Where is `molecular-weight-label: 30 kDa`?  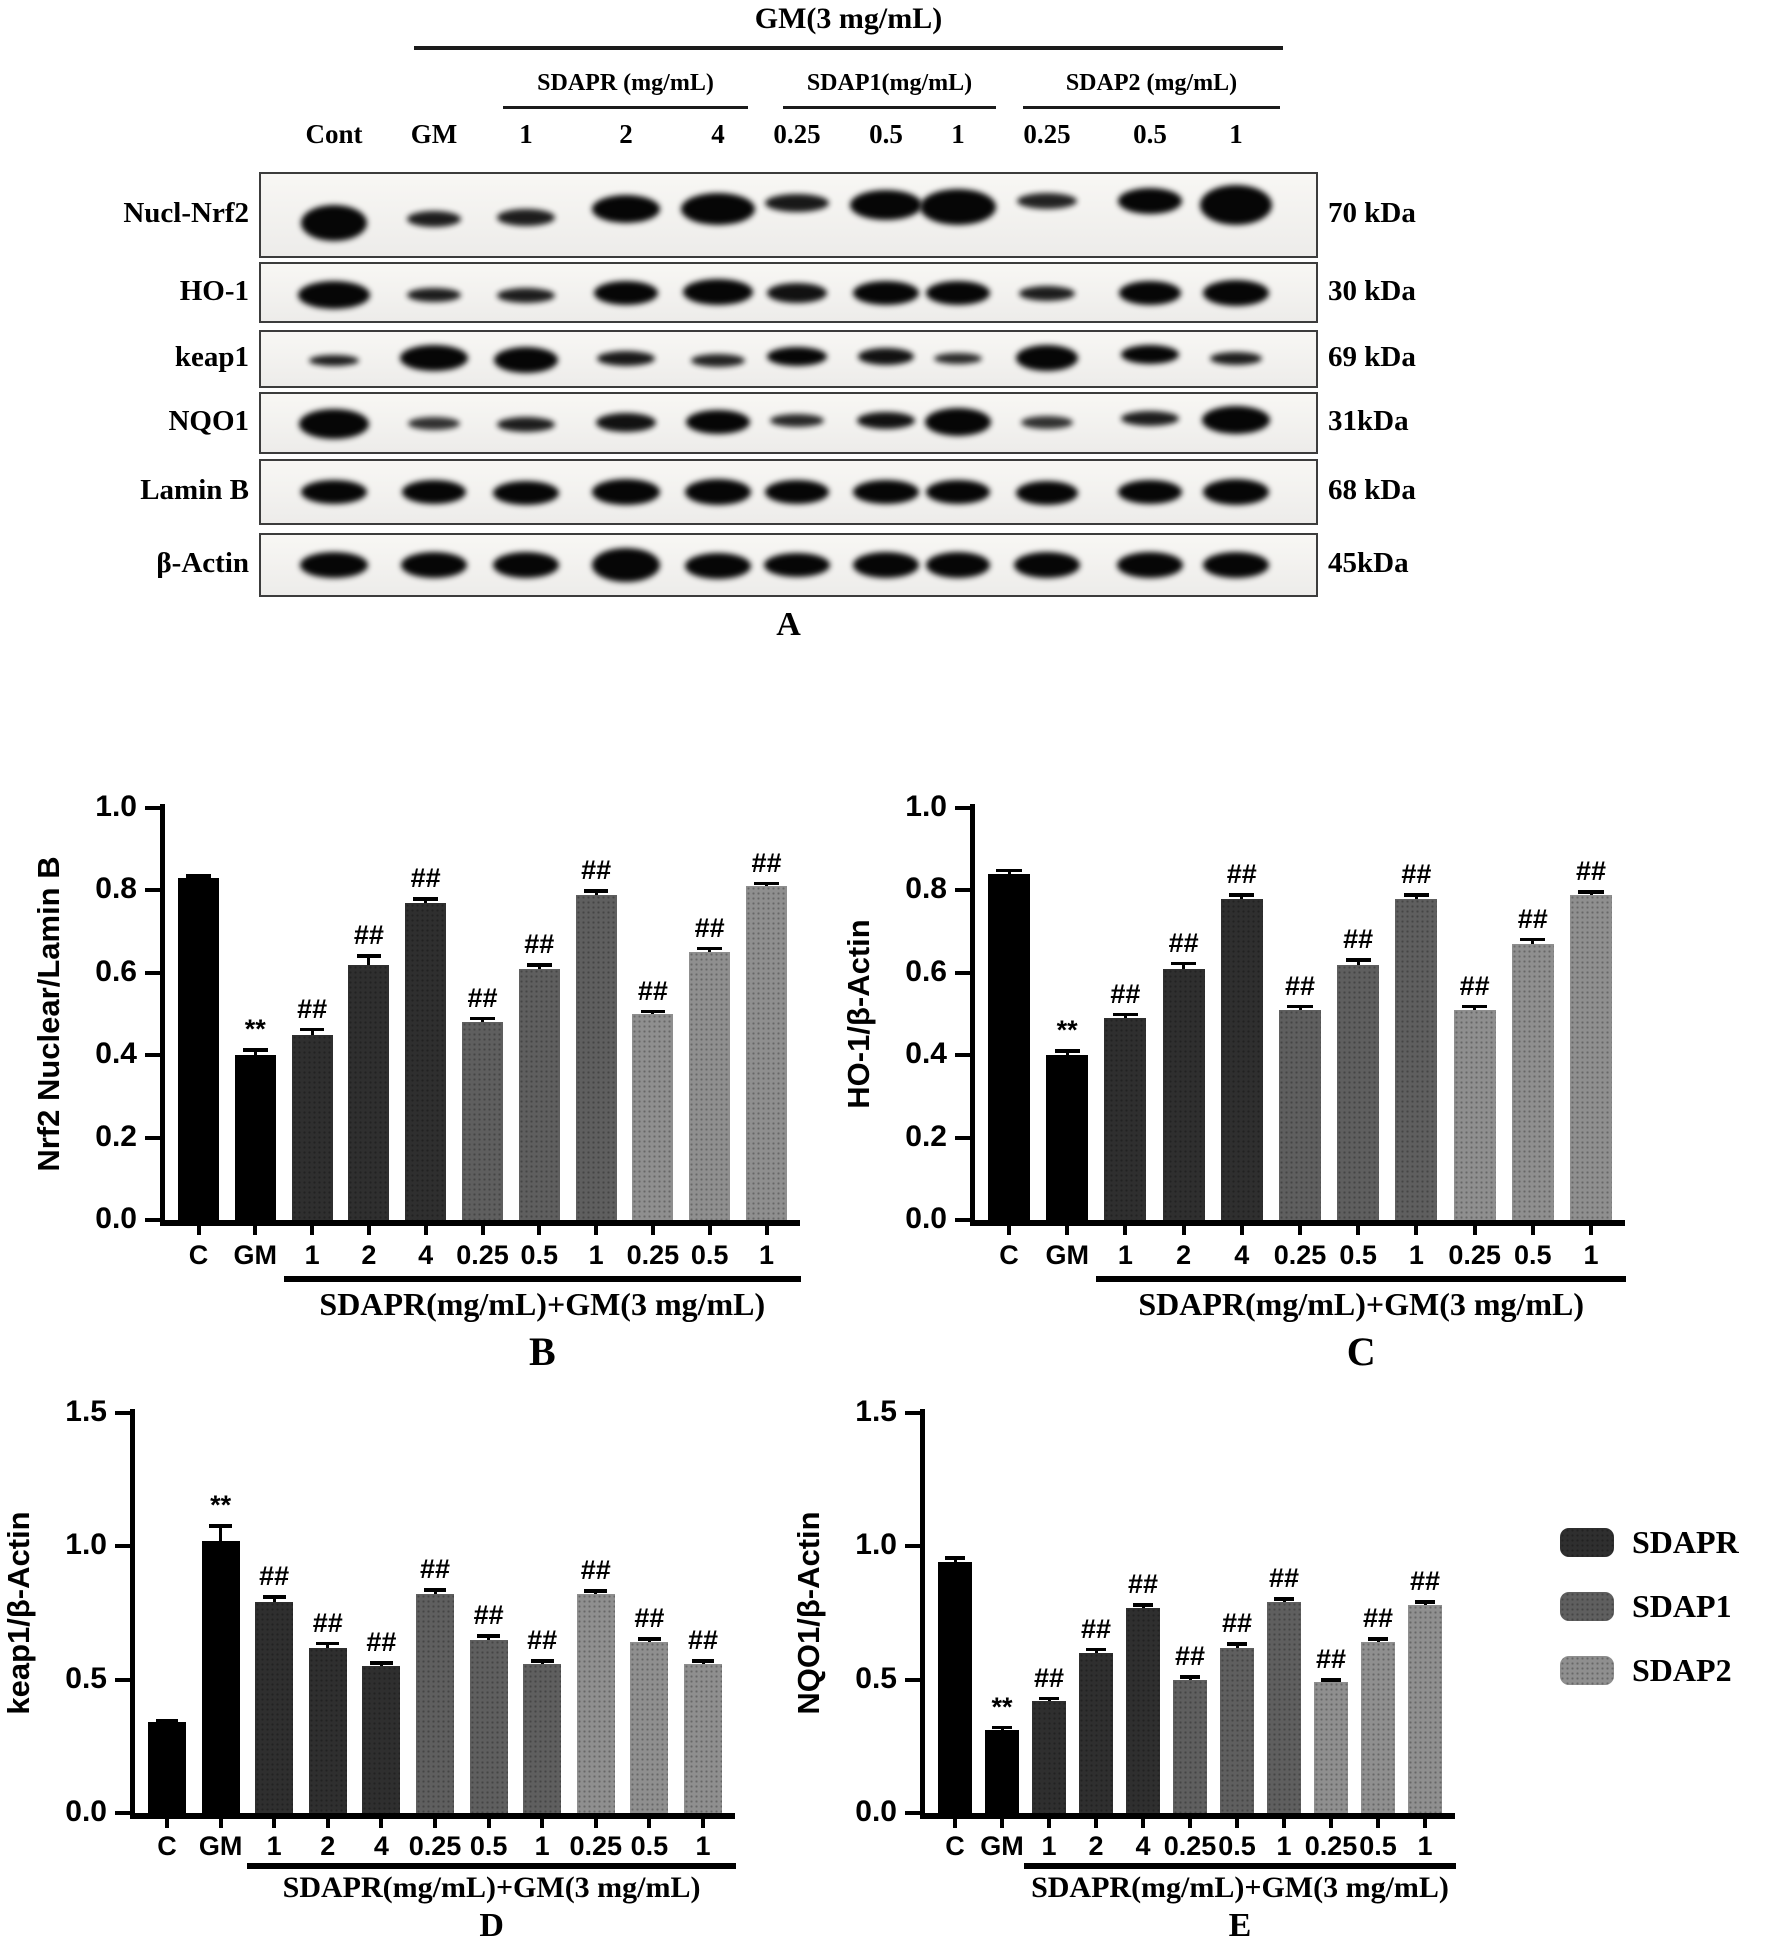 molecular-weight-label: 30 kDa is located at coordinates (1372, 290).